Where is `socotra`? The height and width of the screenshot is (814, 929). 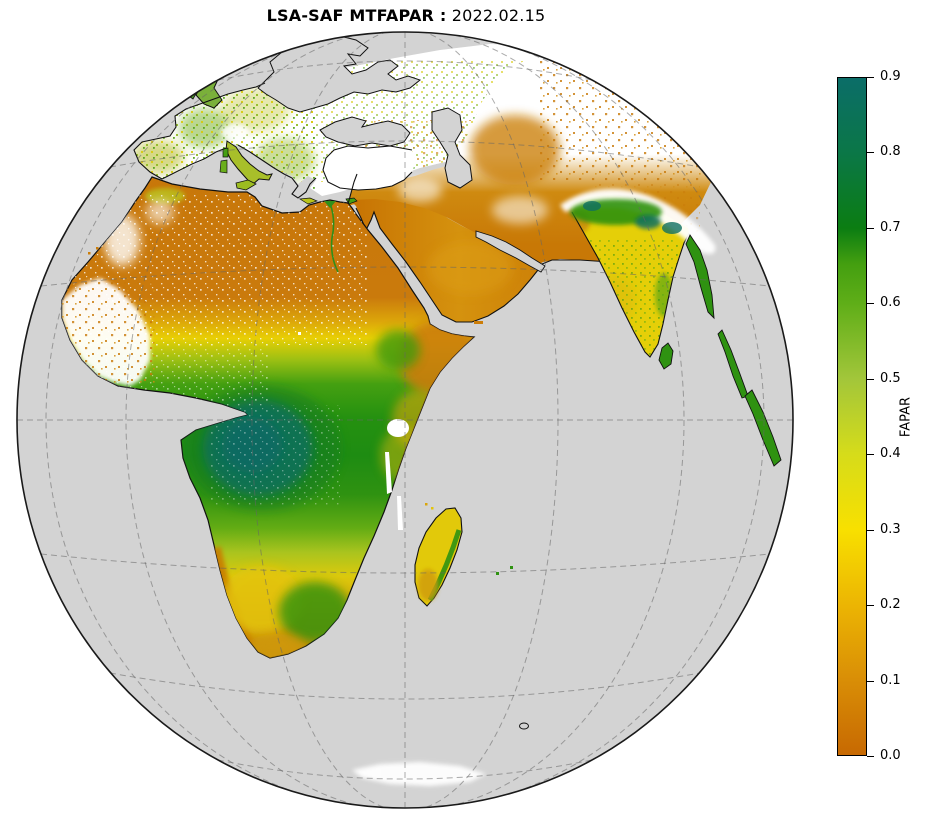
socotra is located at coordinates (478, 322).